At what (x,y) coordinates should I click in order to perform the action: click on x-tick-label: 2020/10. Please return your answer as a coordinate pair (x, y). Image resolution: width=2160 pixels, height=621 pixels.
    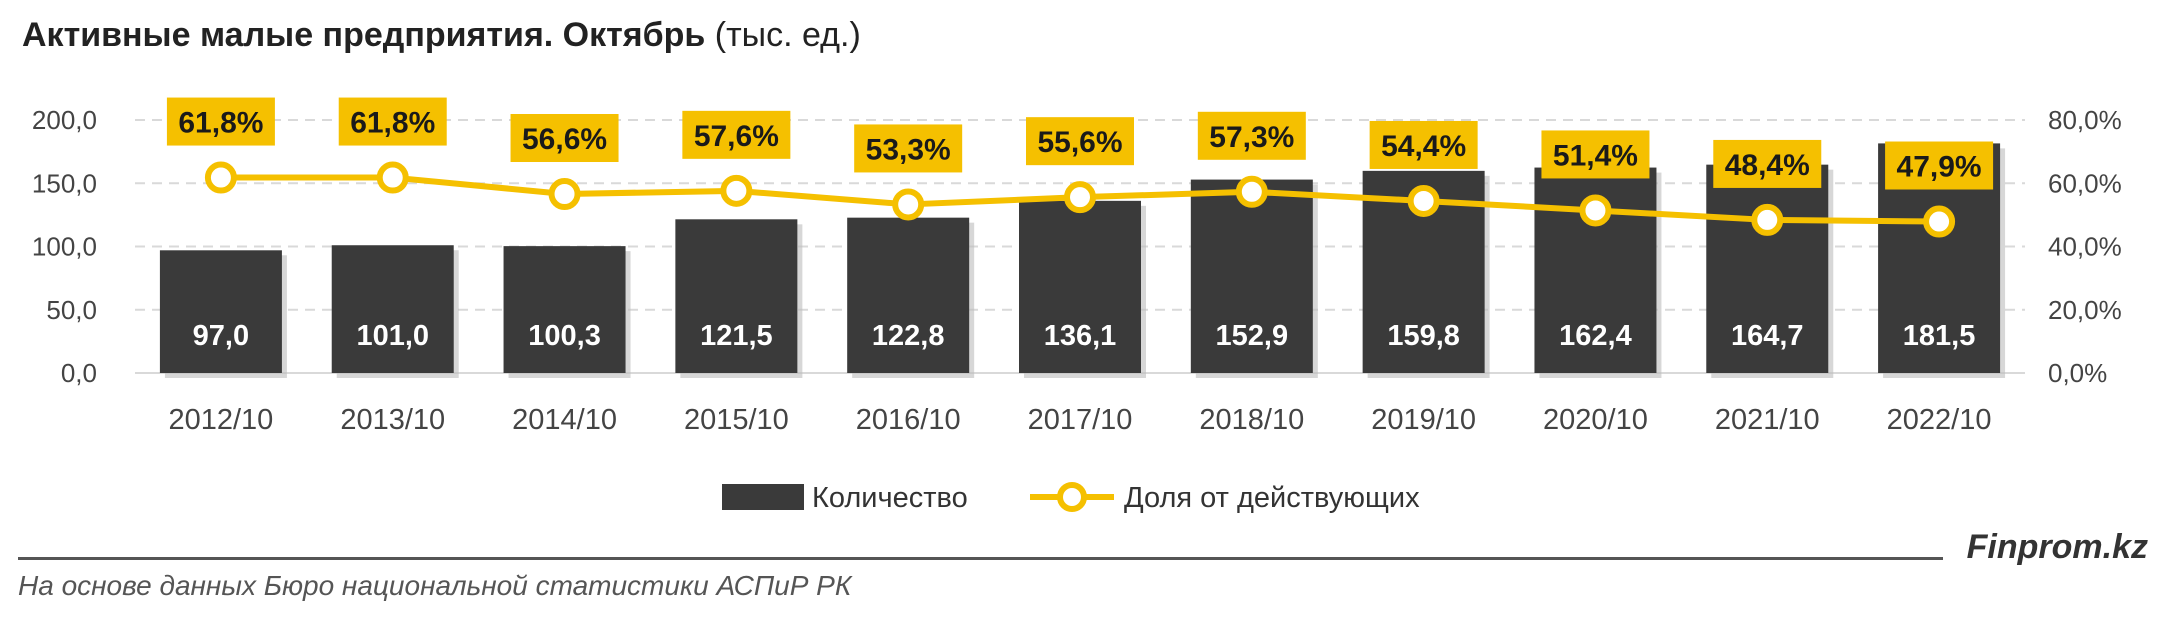
    Looking at the image, I should click on (1595, 420).